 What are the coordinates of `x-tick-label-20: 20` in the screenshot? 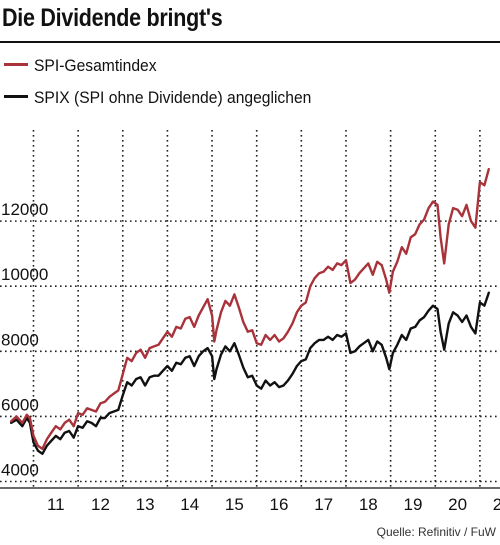 It's located at (457, 504).